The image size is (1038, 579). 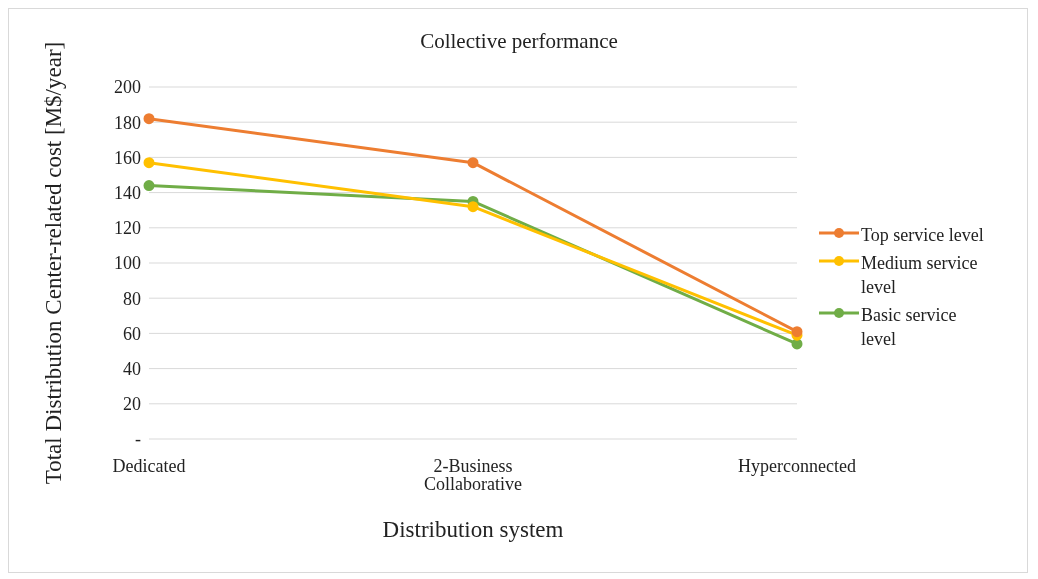 I want to click on x-axis-title: Distribution system, so click(x=473, y=529).